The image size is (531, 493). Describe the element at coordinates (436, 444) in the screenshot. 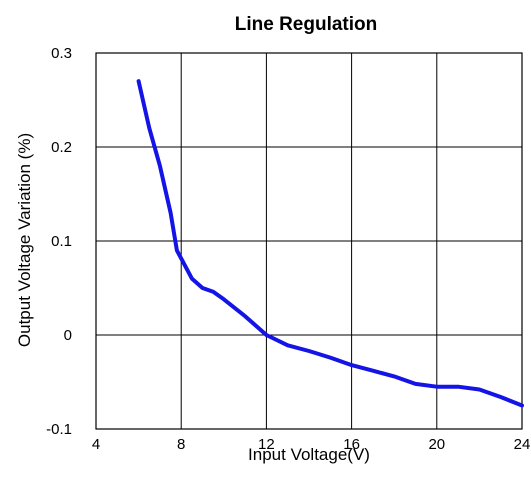

I see `x-tick-label: 20` at that location.